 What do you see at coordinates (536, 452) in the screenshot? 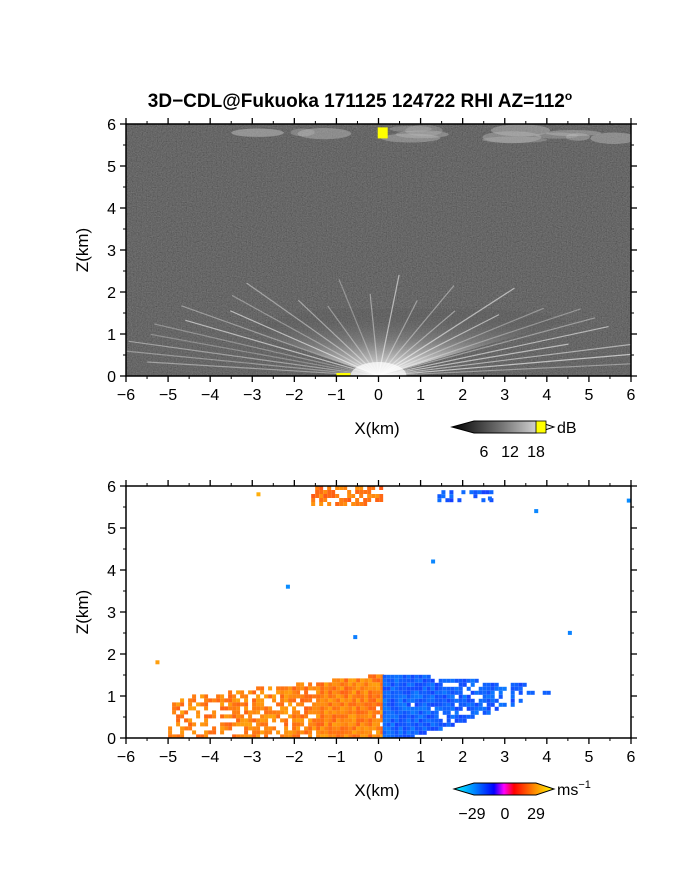
I see `colorbar-tick: 18` at bounding box center [536, 452].